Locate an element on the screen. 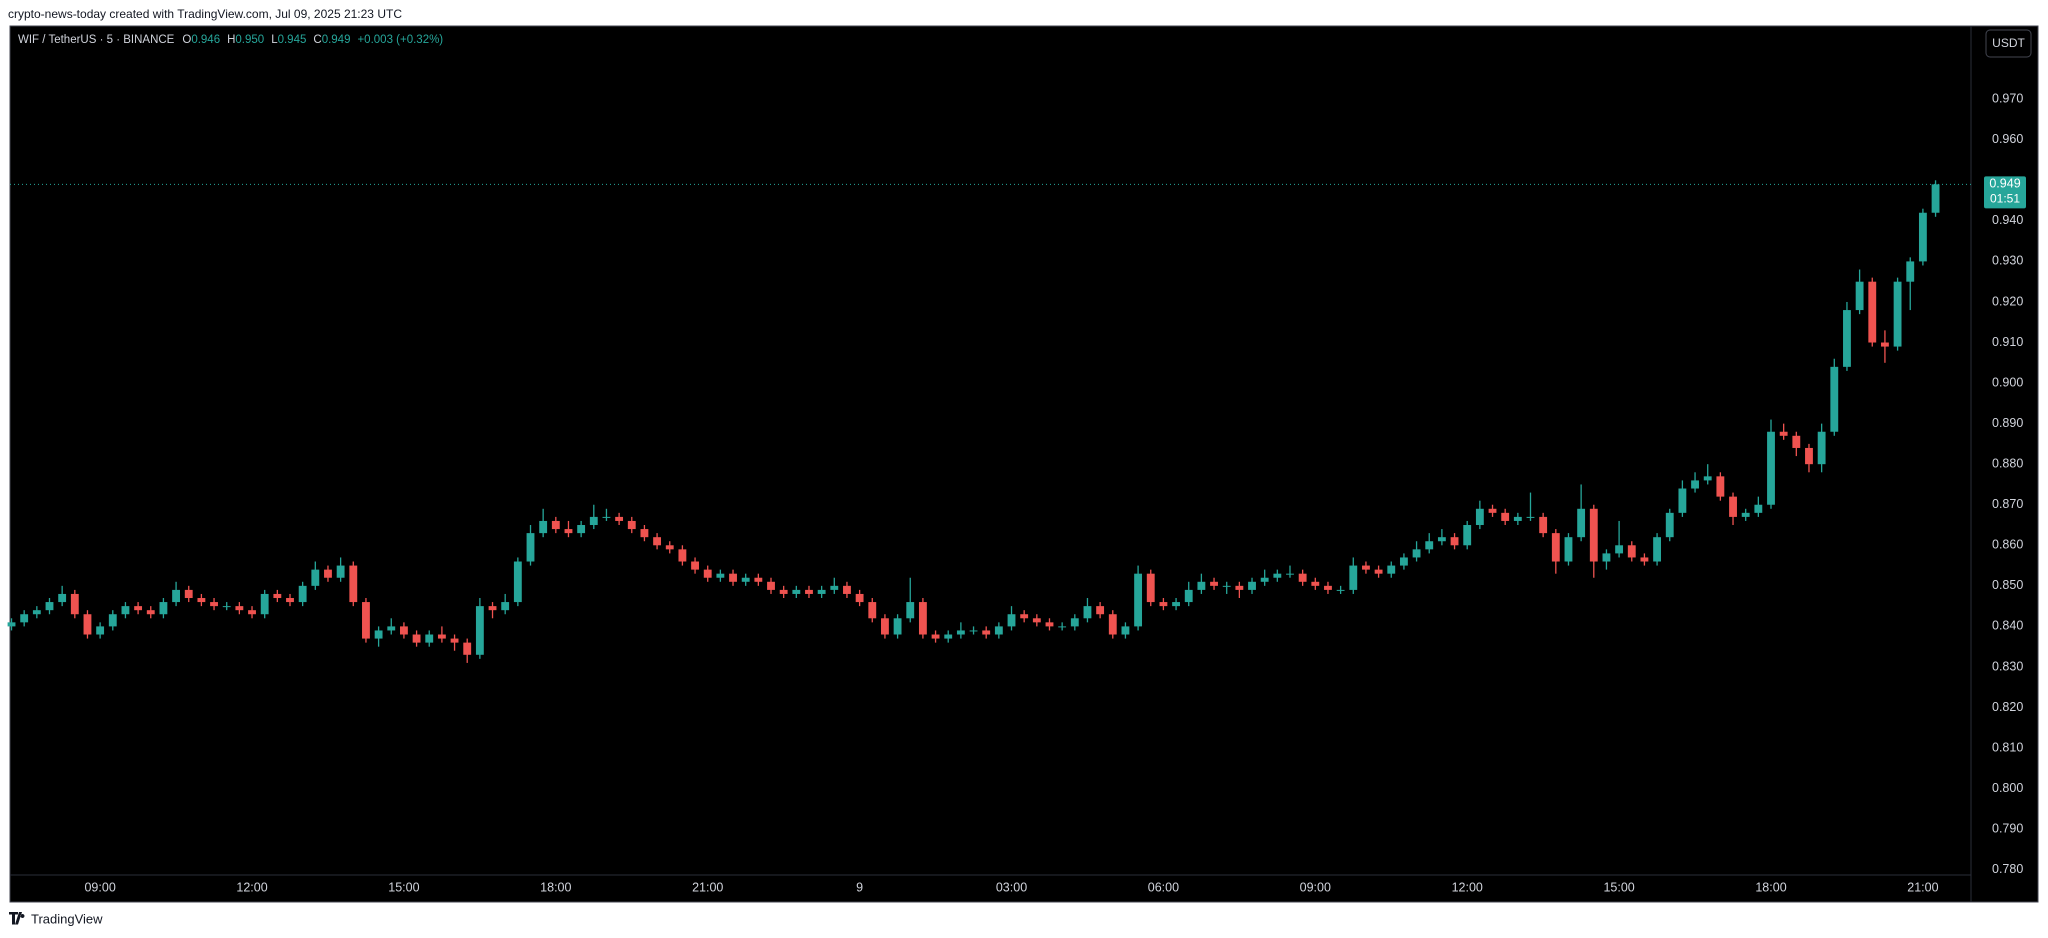 The height and width of the screenshot is (938, 2048). y-tick-label: 0.970 is located at coordinates (2007, 98).